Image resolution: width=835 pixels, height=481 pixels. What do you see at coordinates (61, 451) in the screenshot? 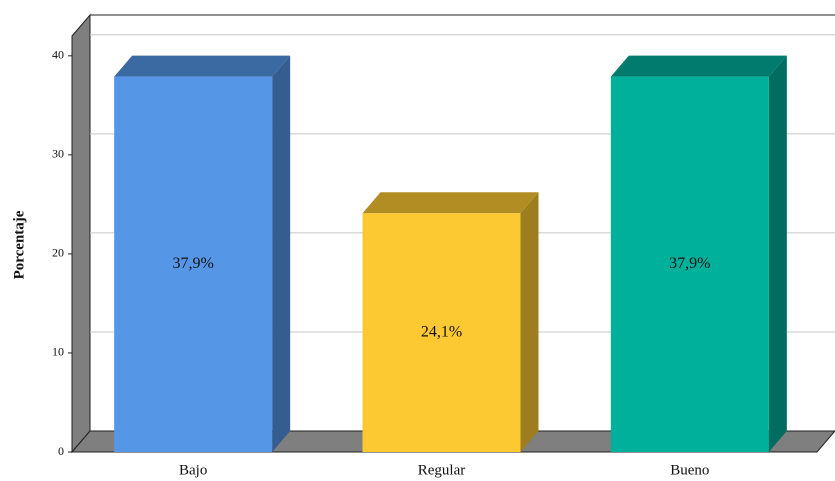
I see `y-tick-label: 0` at bounding box center [61, 451].